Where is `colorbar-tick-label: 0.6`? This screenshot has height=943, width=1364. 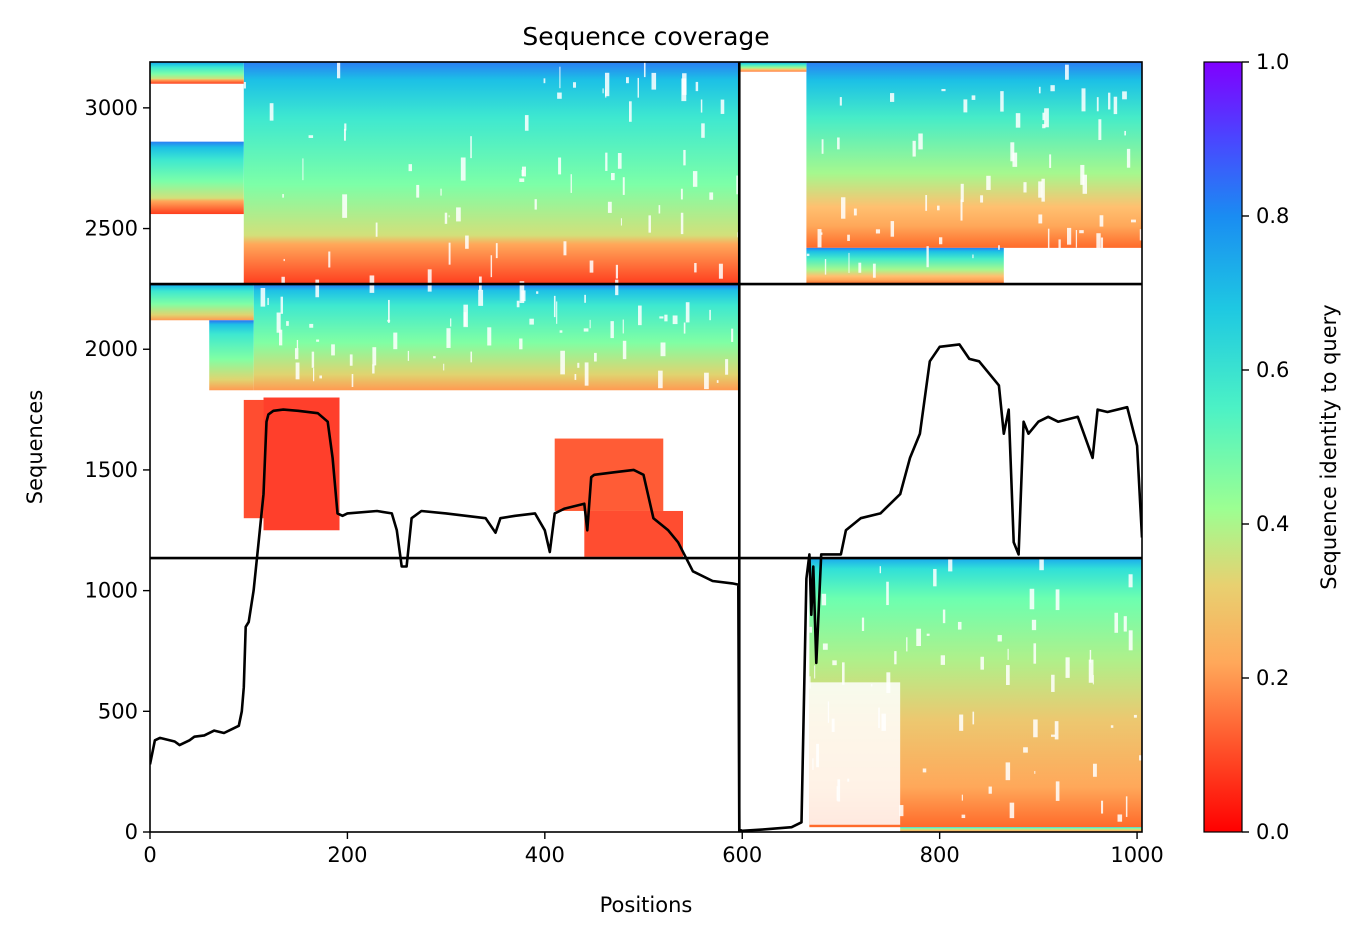 colorbar-tick-label: 0.6 is located at coordinates (1272, 370).